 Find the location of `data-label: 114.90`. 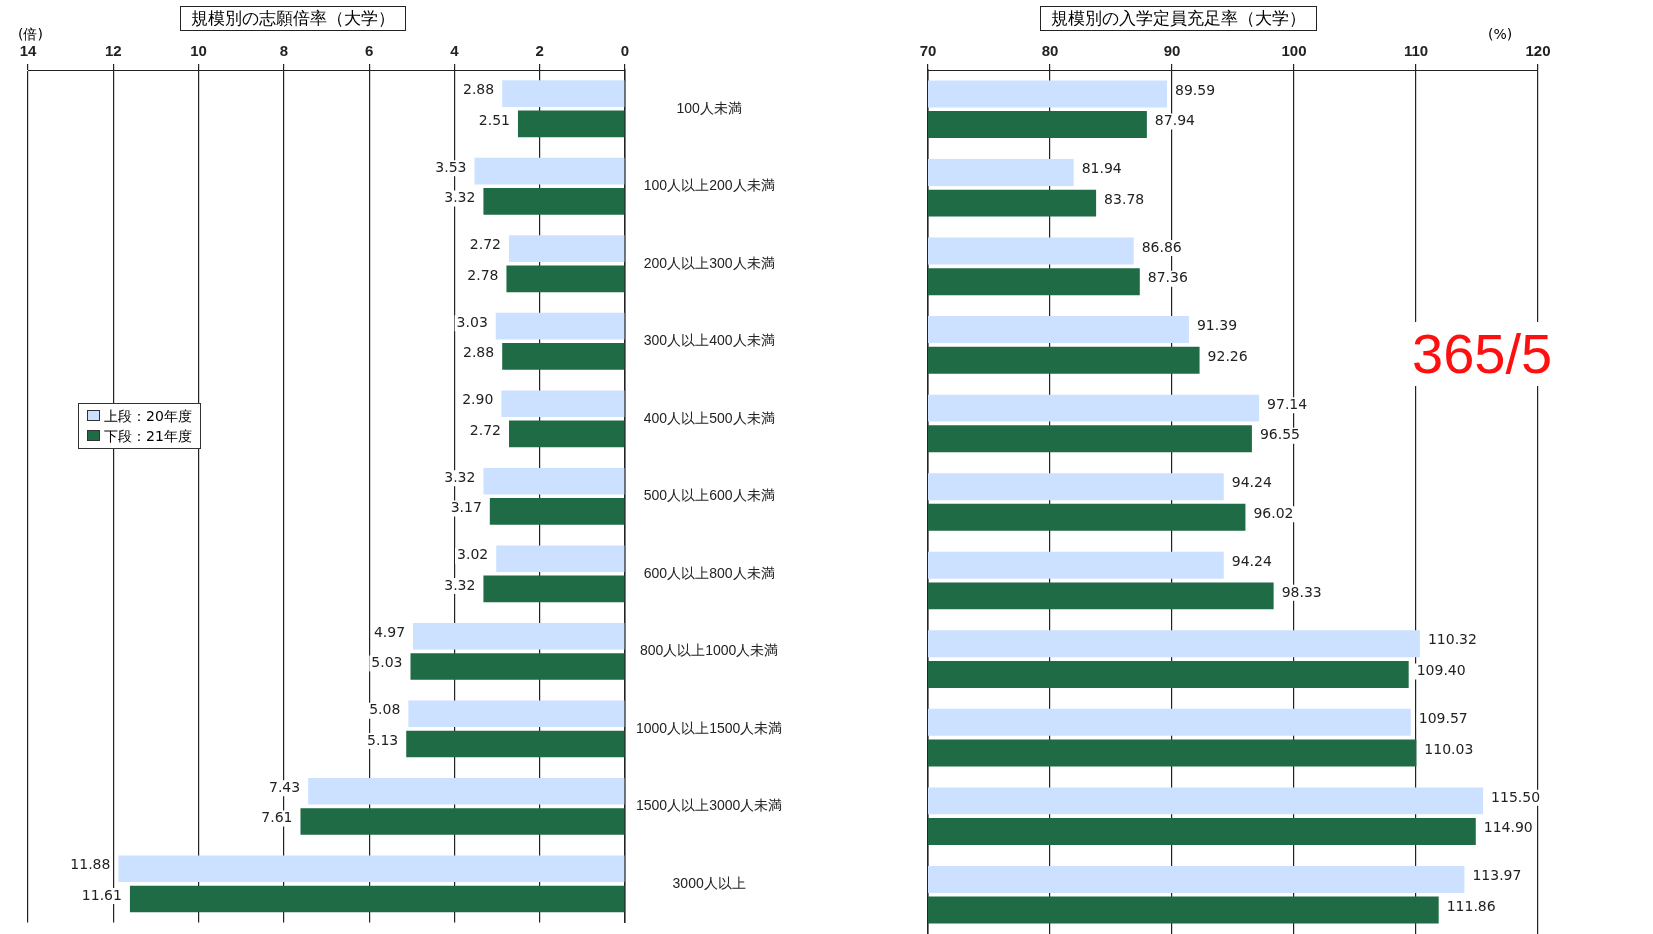

data-label: 114.90 is located at coordinates (1508, 827).